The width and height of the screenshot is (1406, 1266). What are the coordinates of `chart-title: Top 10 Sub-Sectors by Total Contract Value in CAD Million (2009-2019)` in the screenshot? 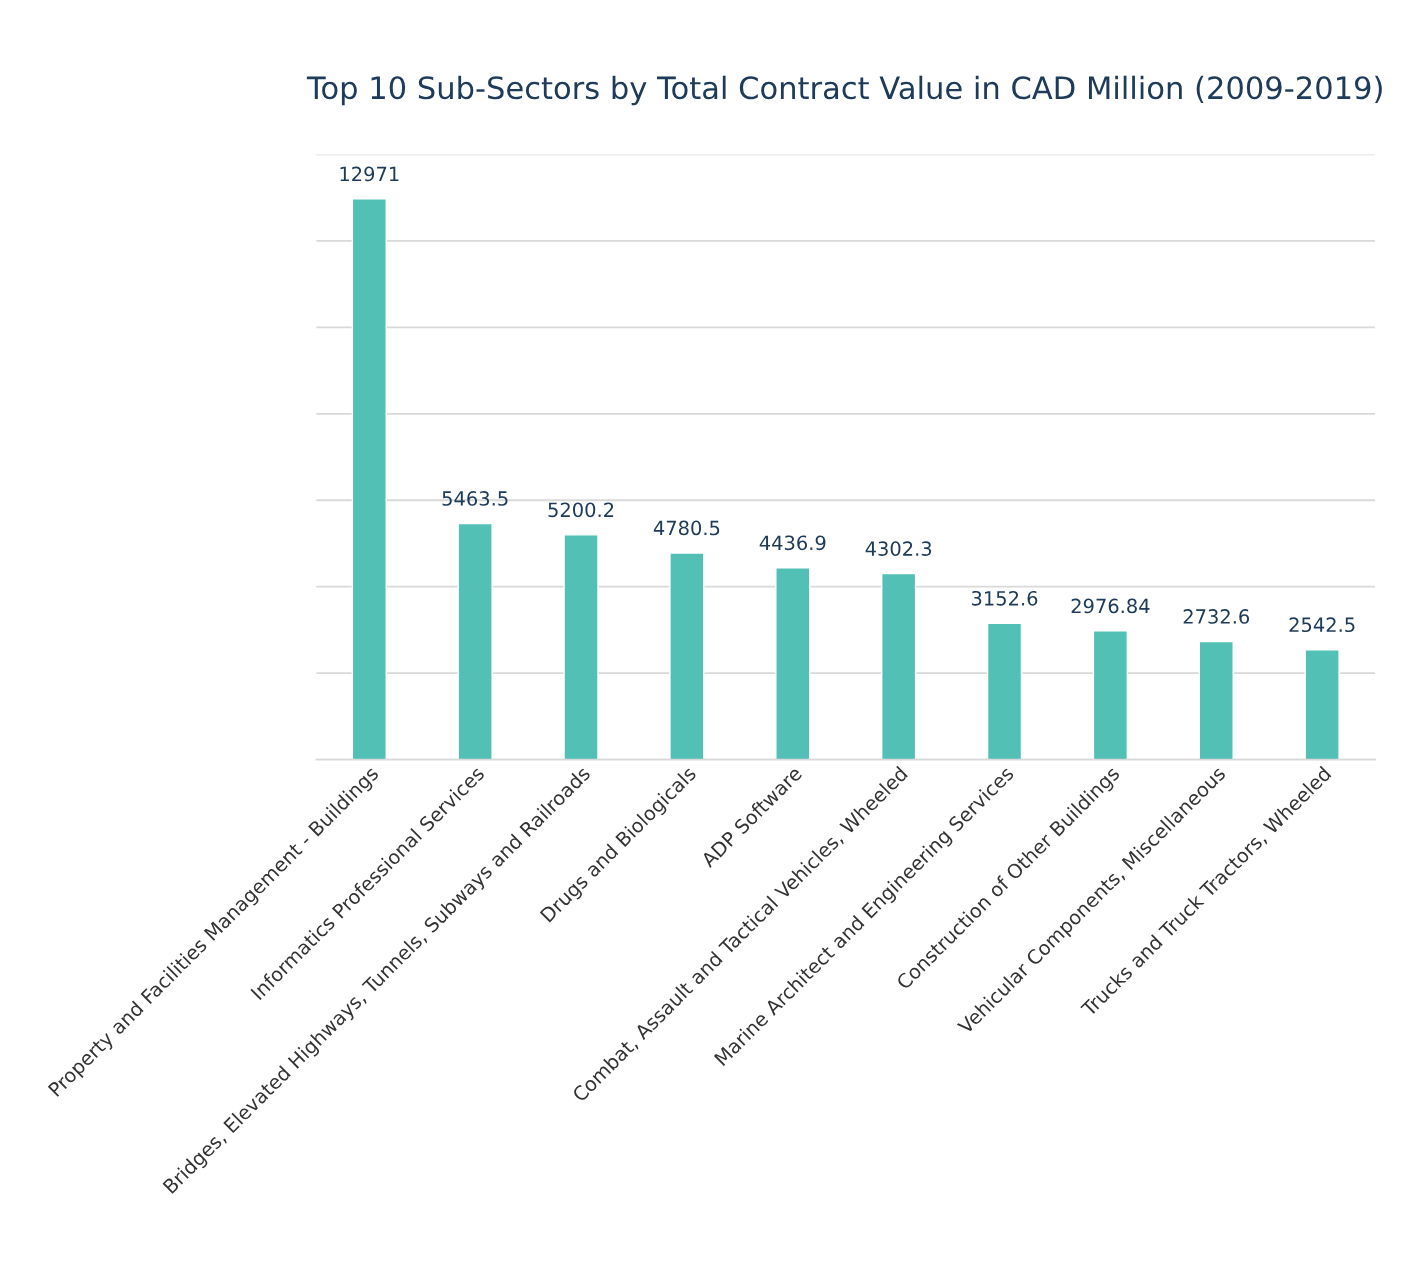 It's located at (844, 90).